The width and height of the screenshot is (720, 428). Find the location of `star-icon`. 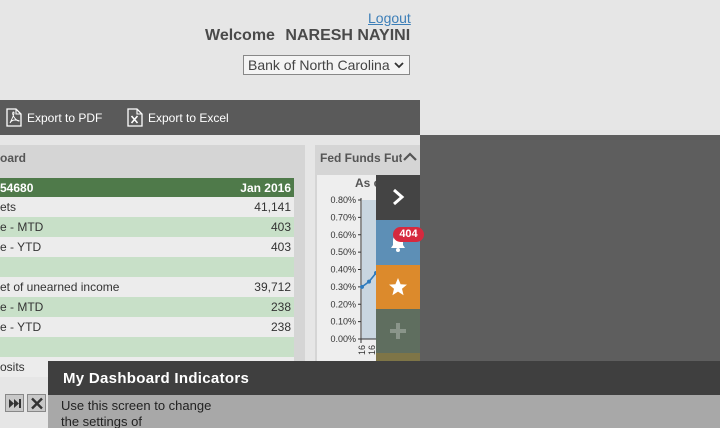

star-icon is located at coordinates (398, 287).